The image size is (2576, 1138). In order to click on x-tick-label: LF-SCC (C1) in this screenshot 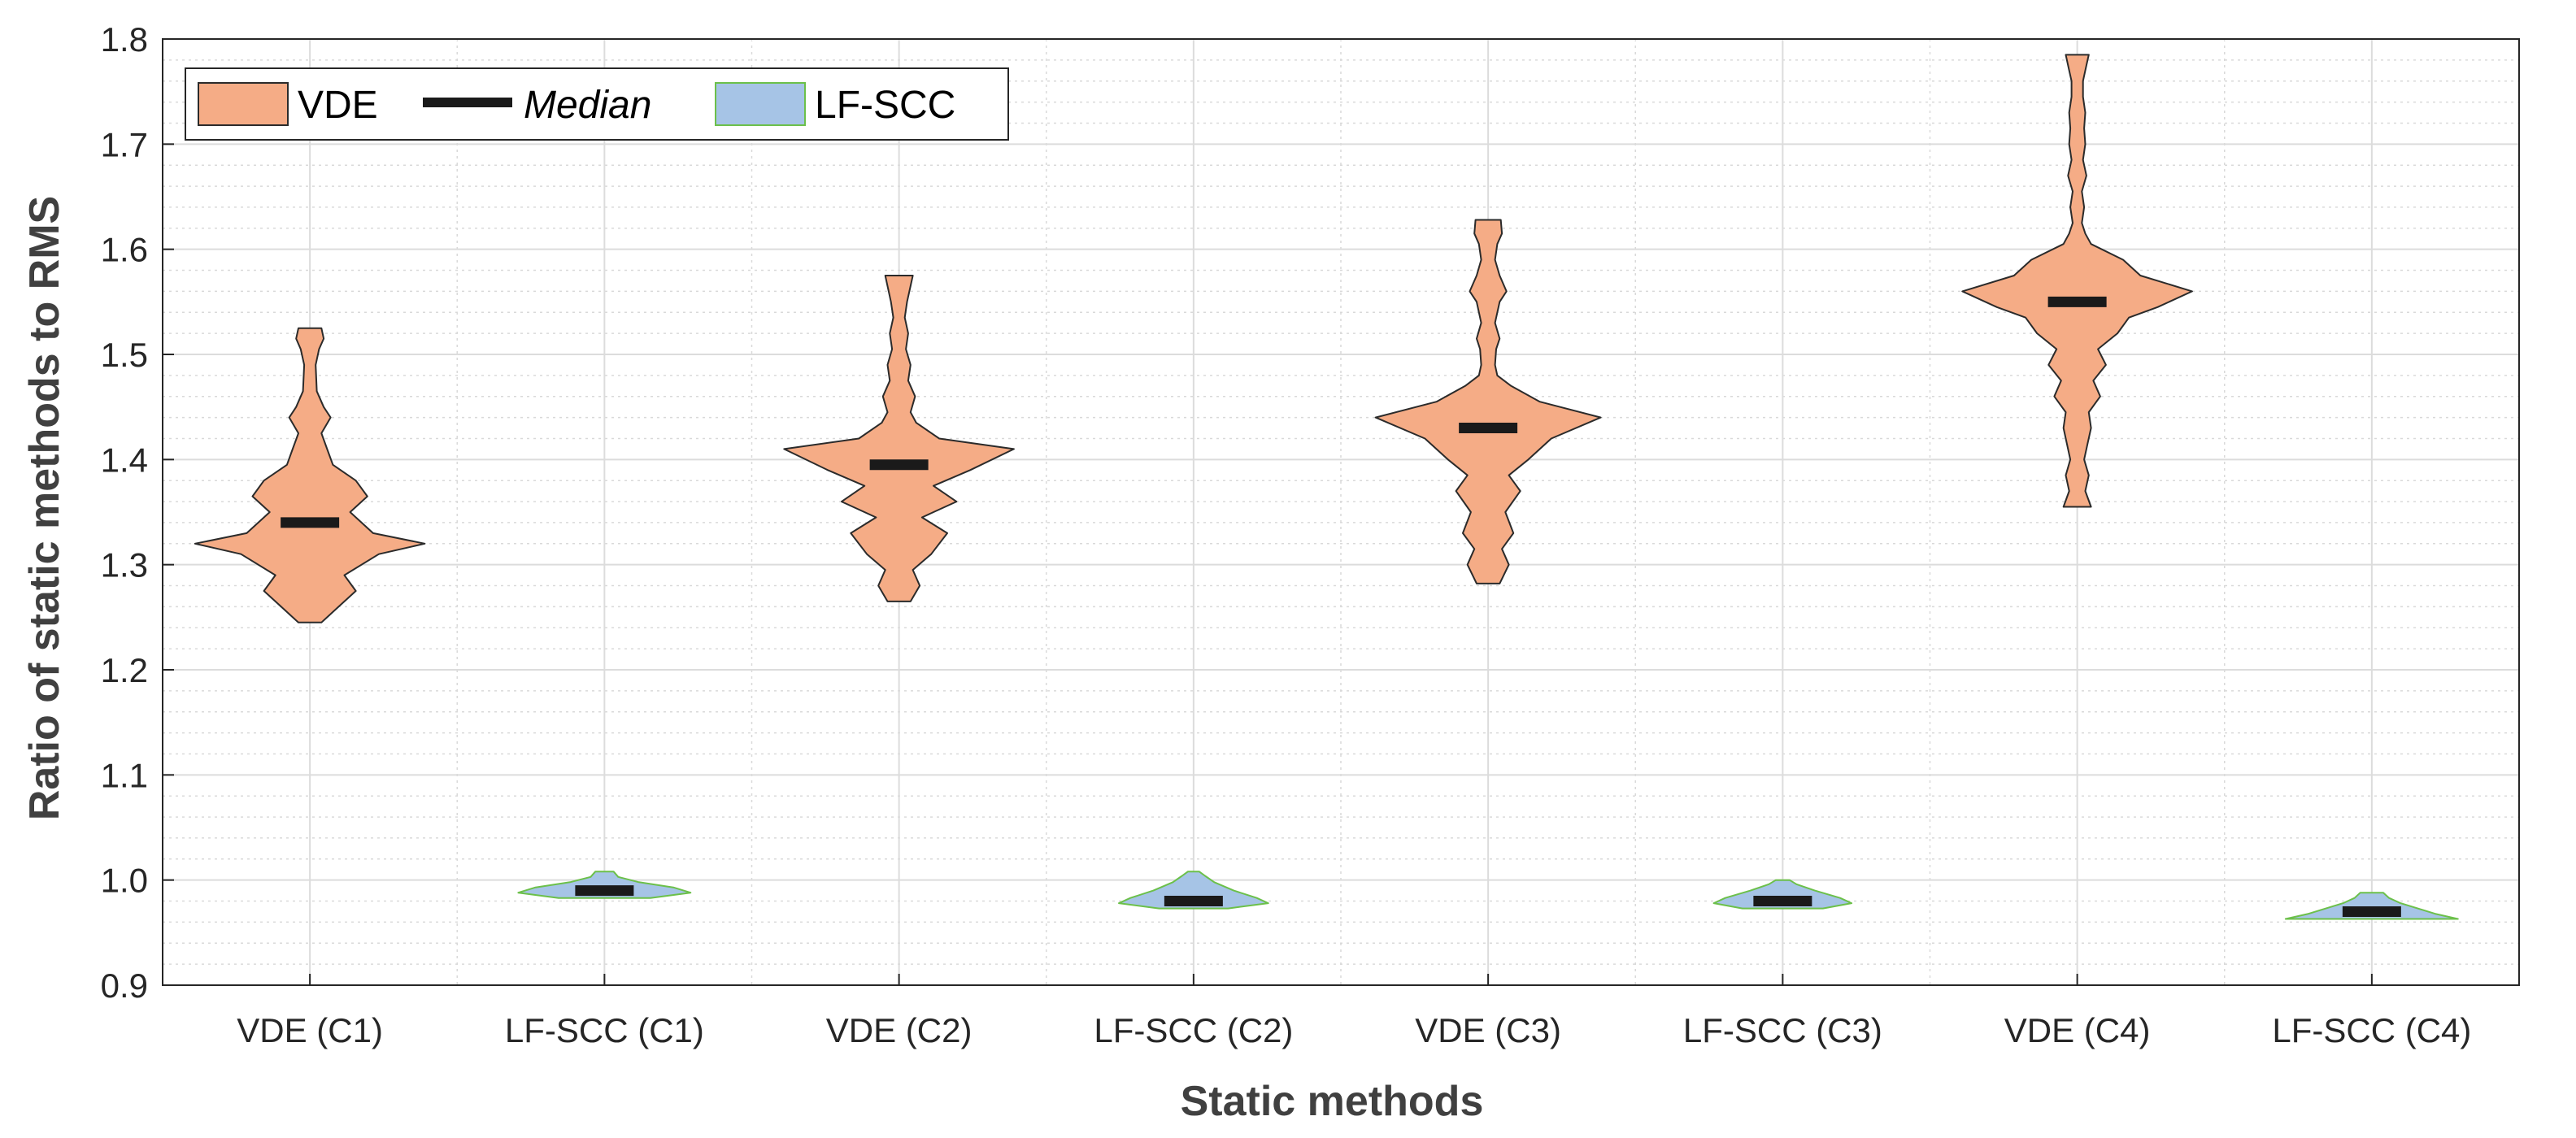, I will do `click(605, 1030)`.